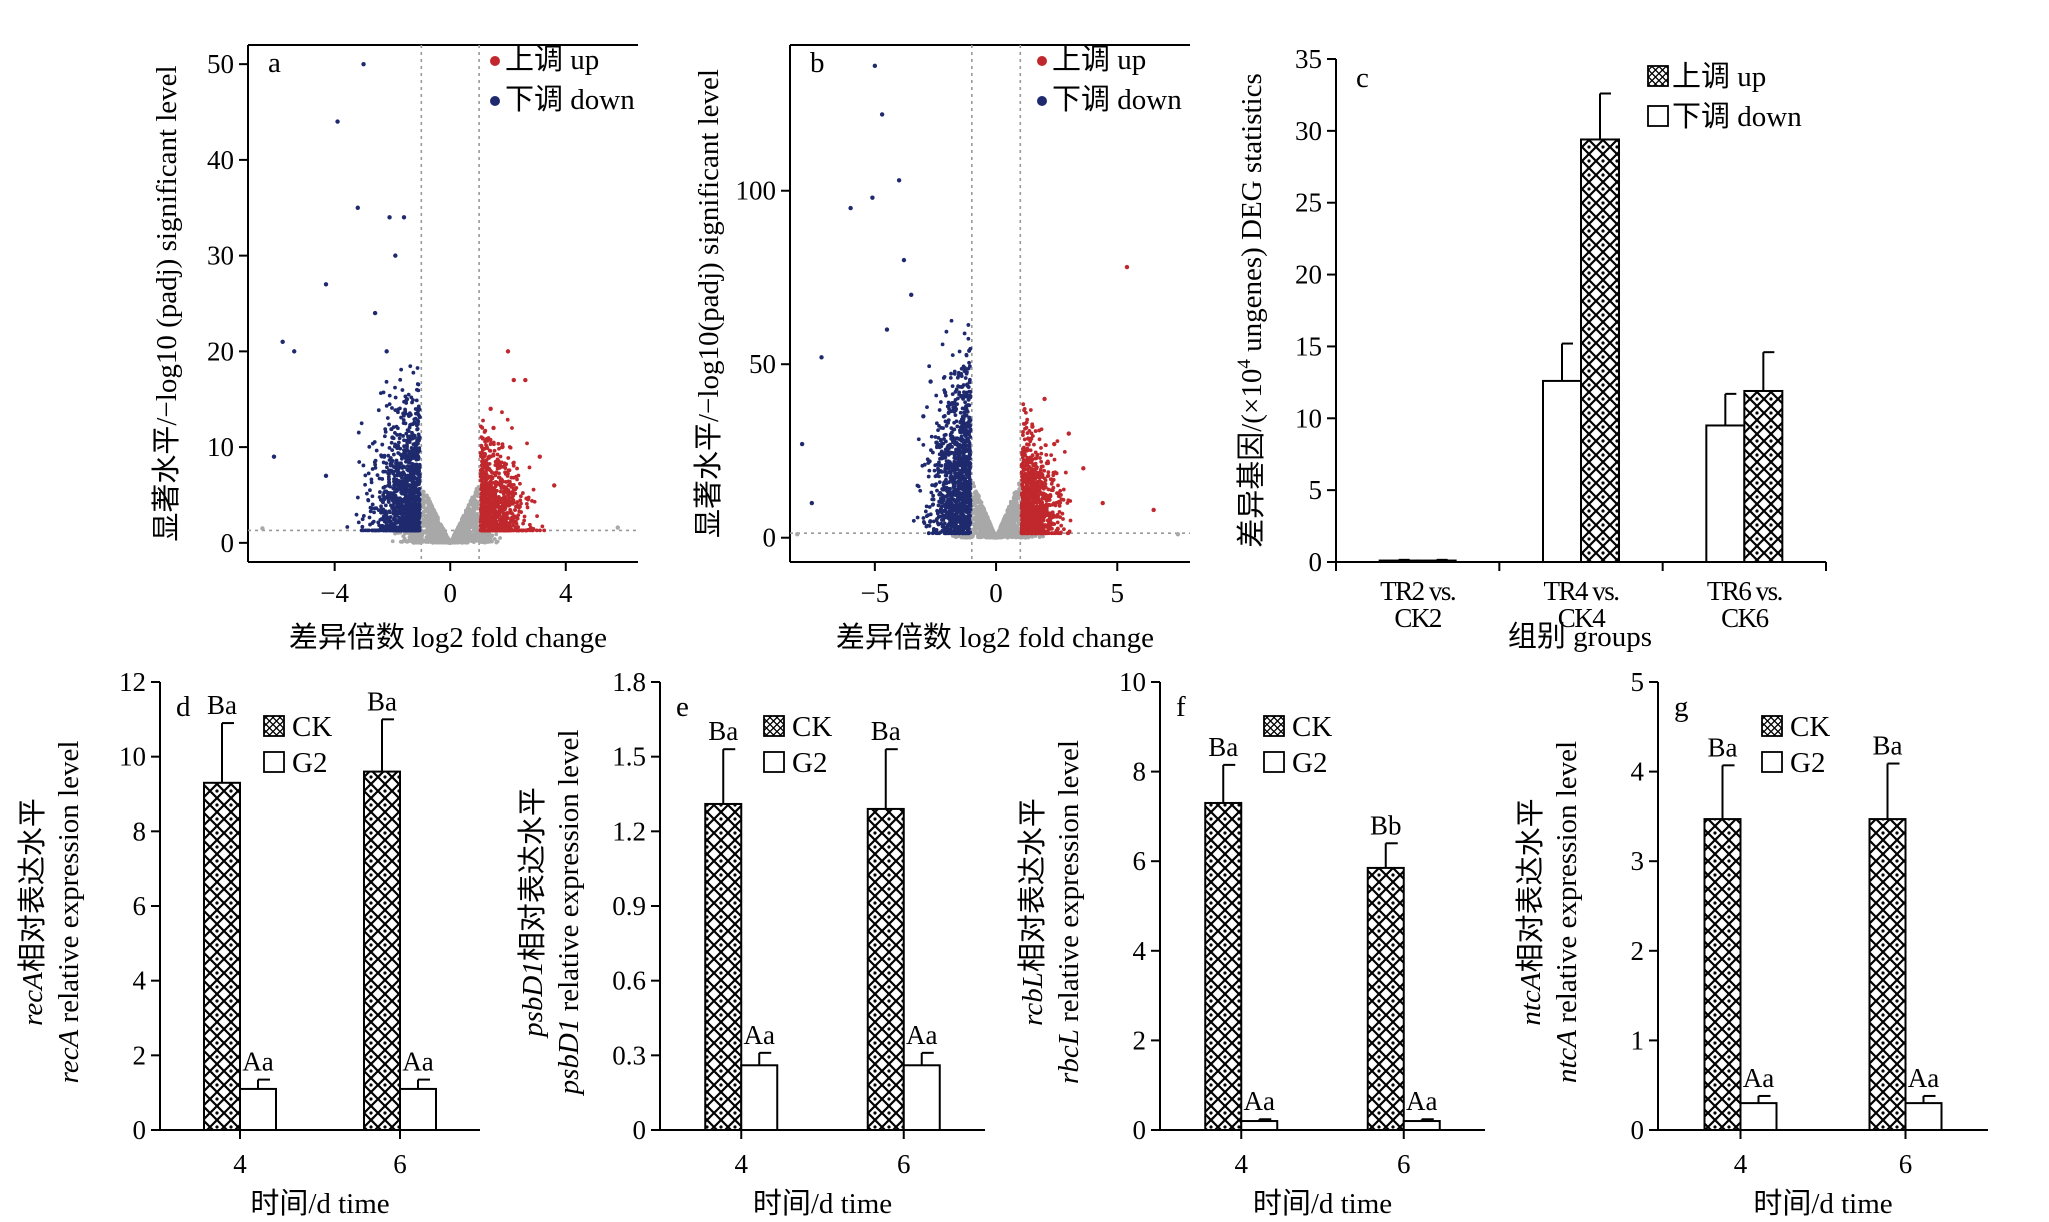 The height and width of the screenshot is (1222, 2049). Describe the element at coordinates (220, 447) in the screenshot. I see `y-tick-label: 10` at that location.